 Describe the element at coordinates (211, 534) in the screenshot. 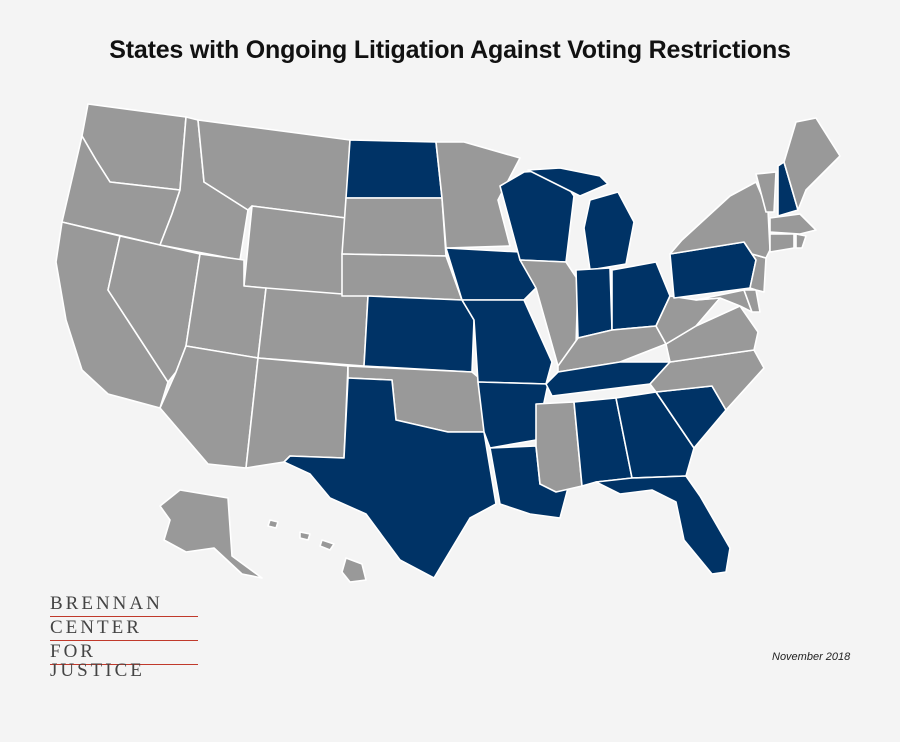

I see `state-ak` at that location.